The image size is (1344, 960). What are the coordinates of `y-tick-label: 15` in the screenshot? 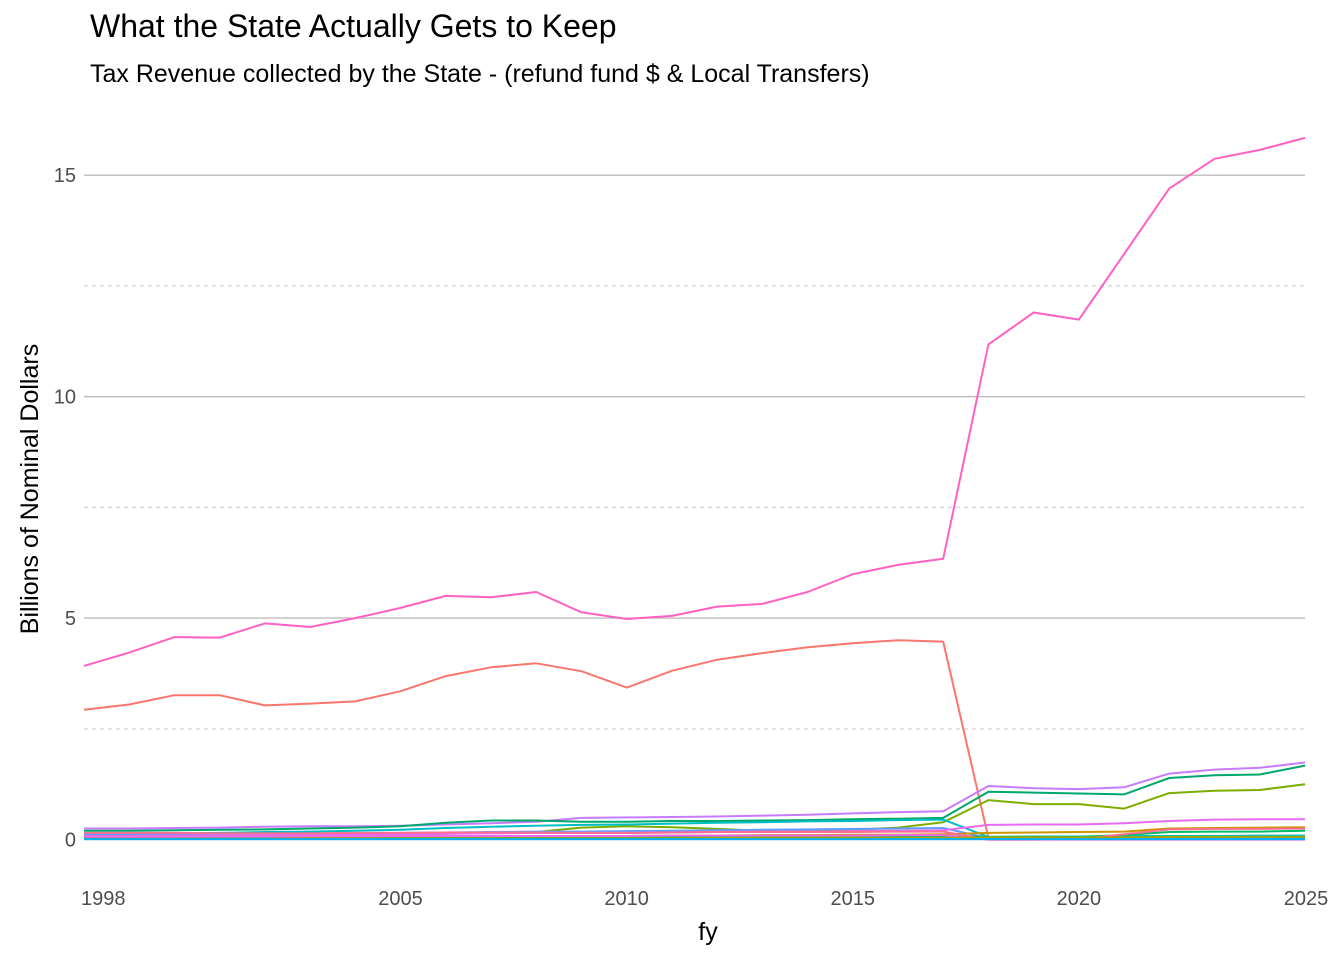 It's located at (65, 176).